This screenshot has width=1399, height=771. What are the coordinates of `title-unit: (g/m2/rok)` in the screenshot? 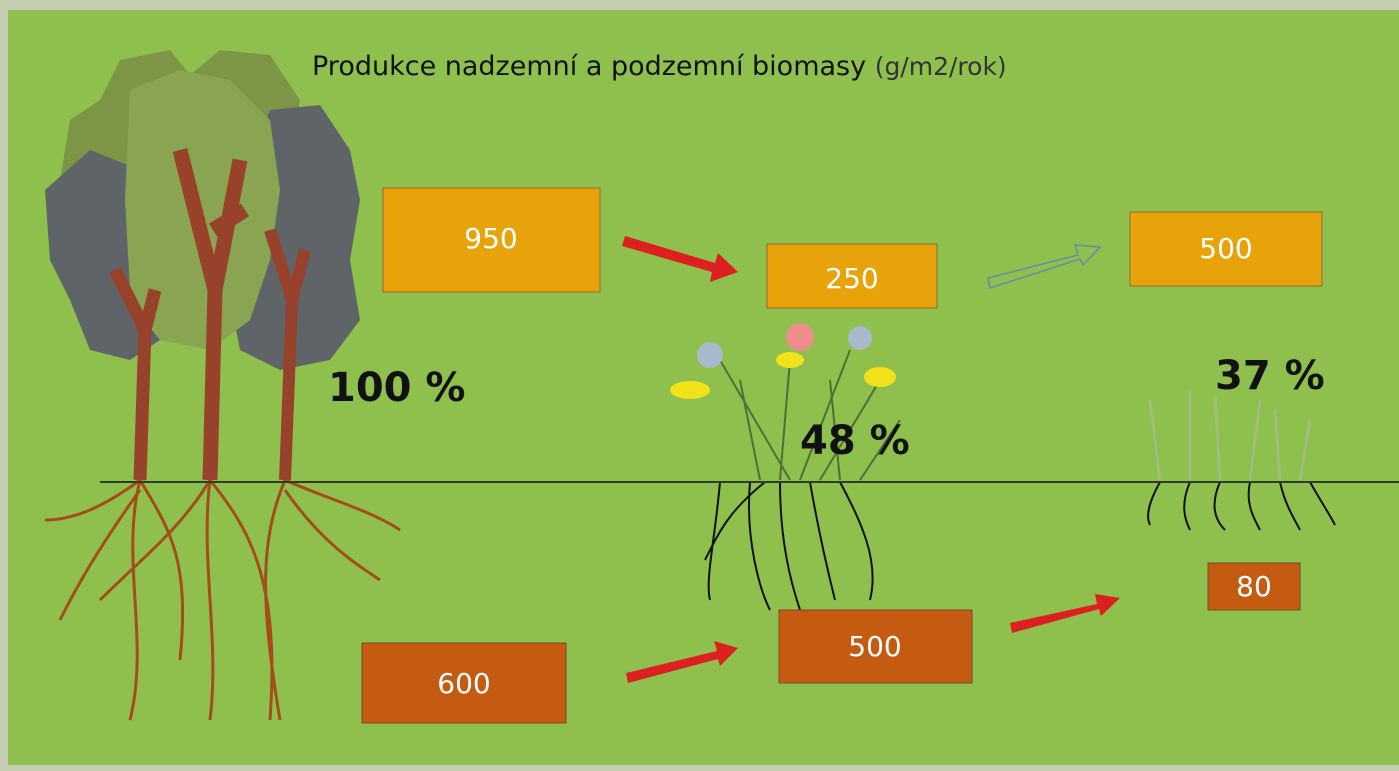 It's located at (941, 66).